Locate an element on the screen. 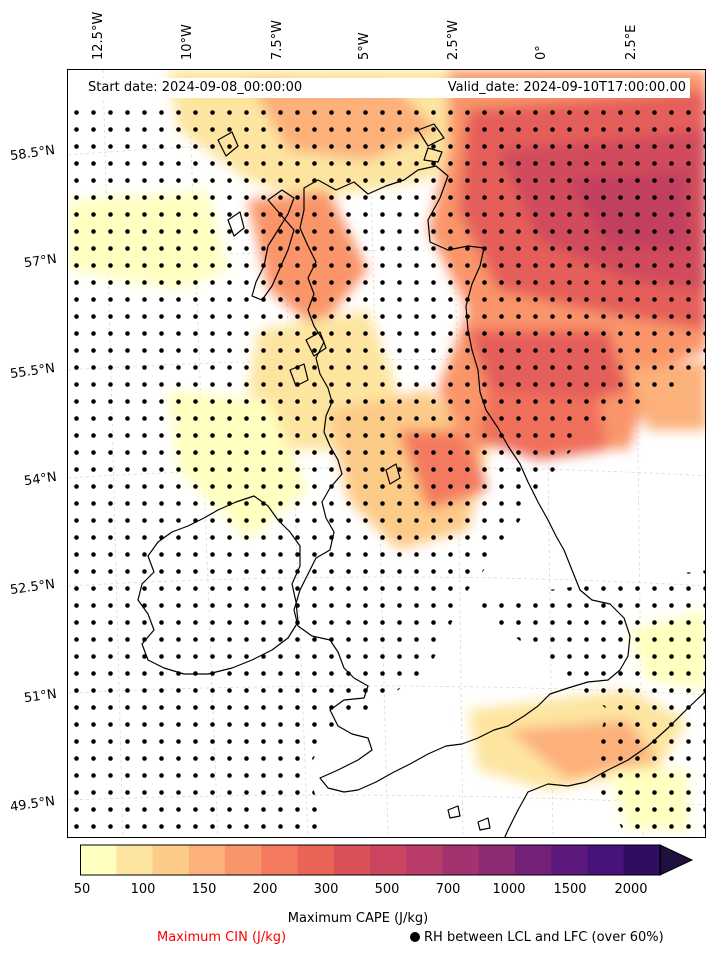 This screenshot has height=957, width=716. lon-label-12-5w: 12.5°W is located at coordinates (98, 35).